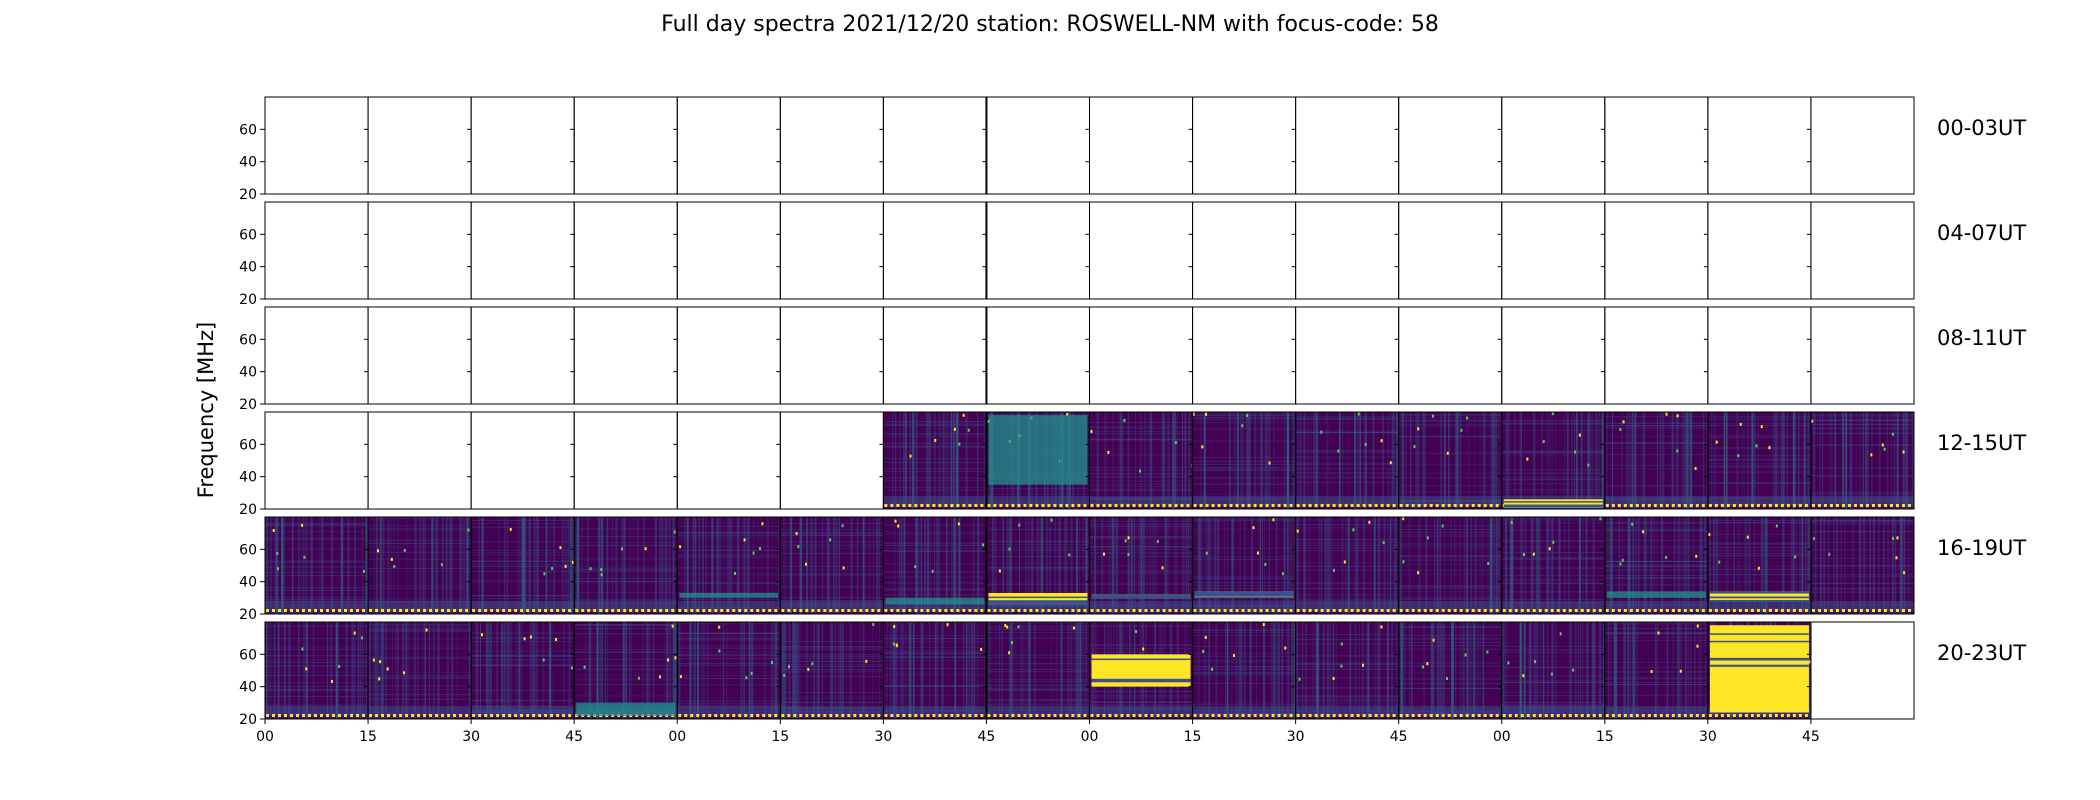 The image size is (2100, 800). Describe the element at coordinates (1089, 355) in the screenshot. I see `row-08-11UT` at that location.